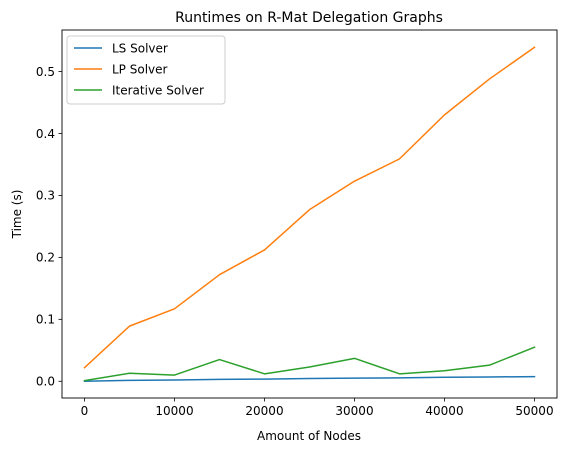 This screenshot has height=453, width=567. Describe the element at coordinates (140, 48) in the screenshot. I see `legend-label-ls-solver: LS Solver` at that location.